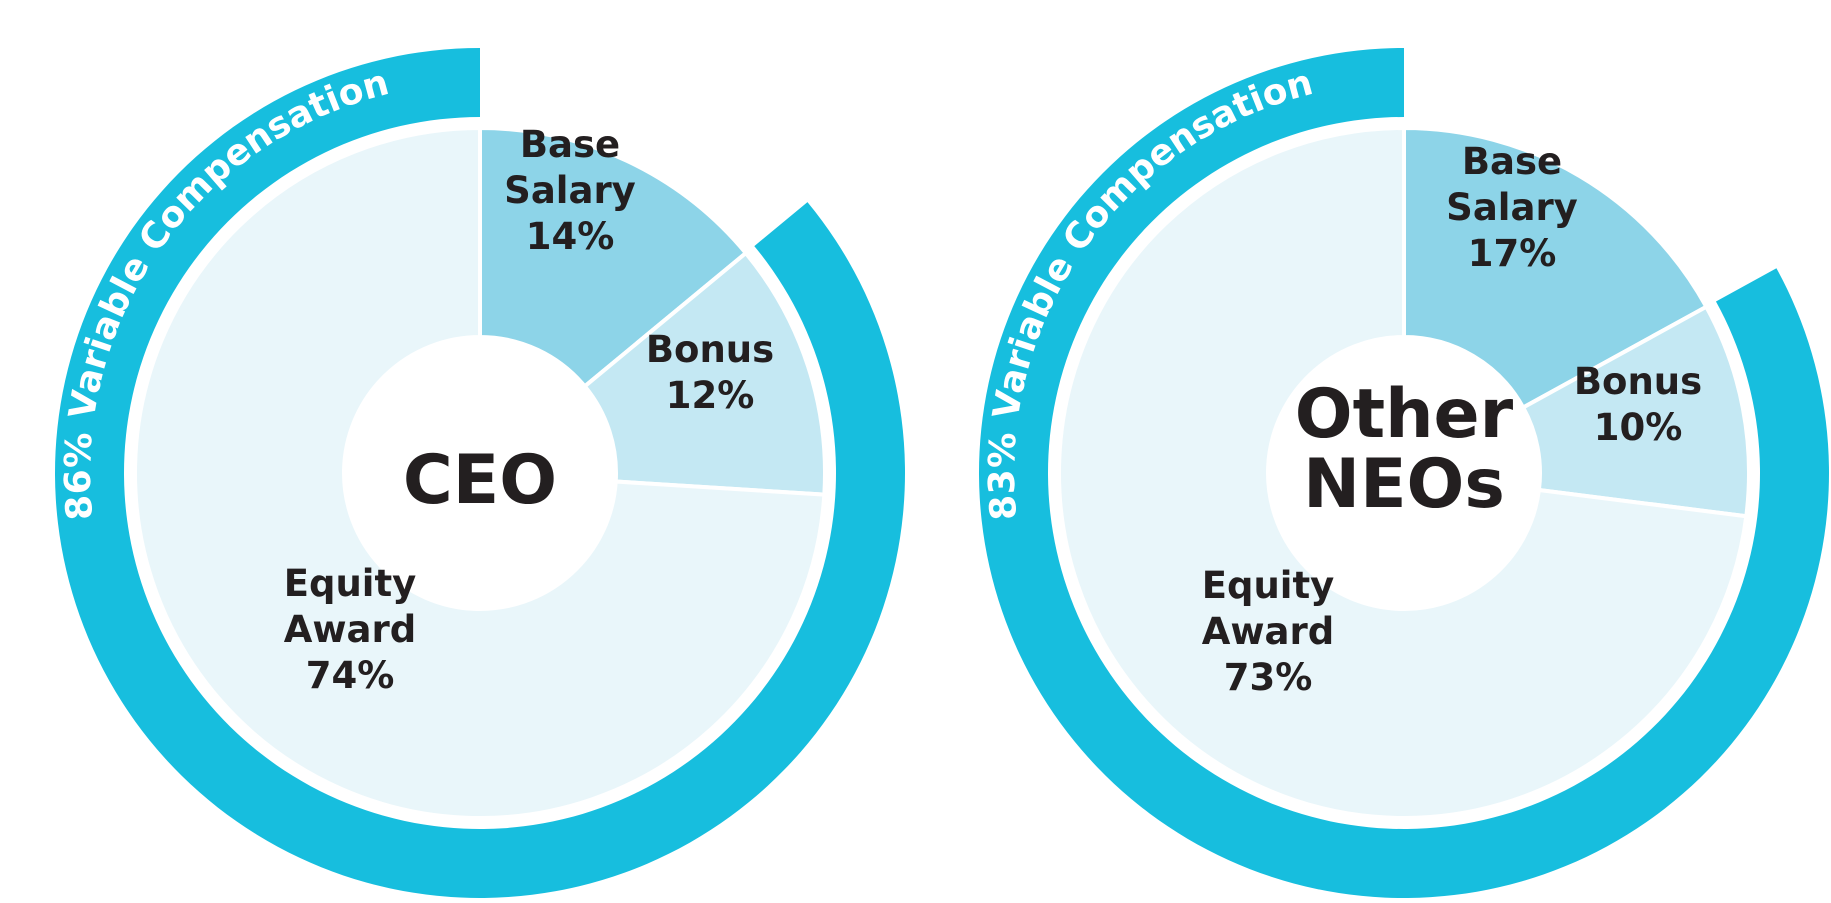  I want to click on slice-value: 17%, so click(1512, 253).